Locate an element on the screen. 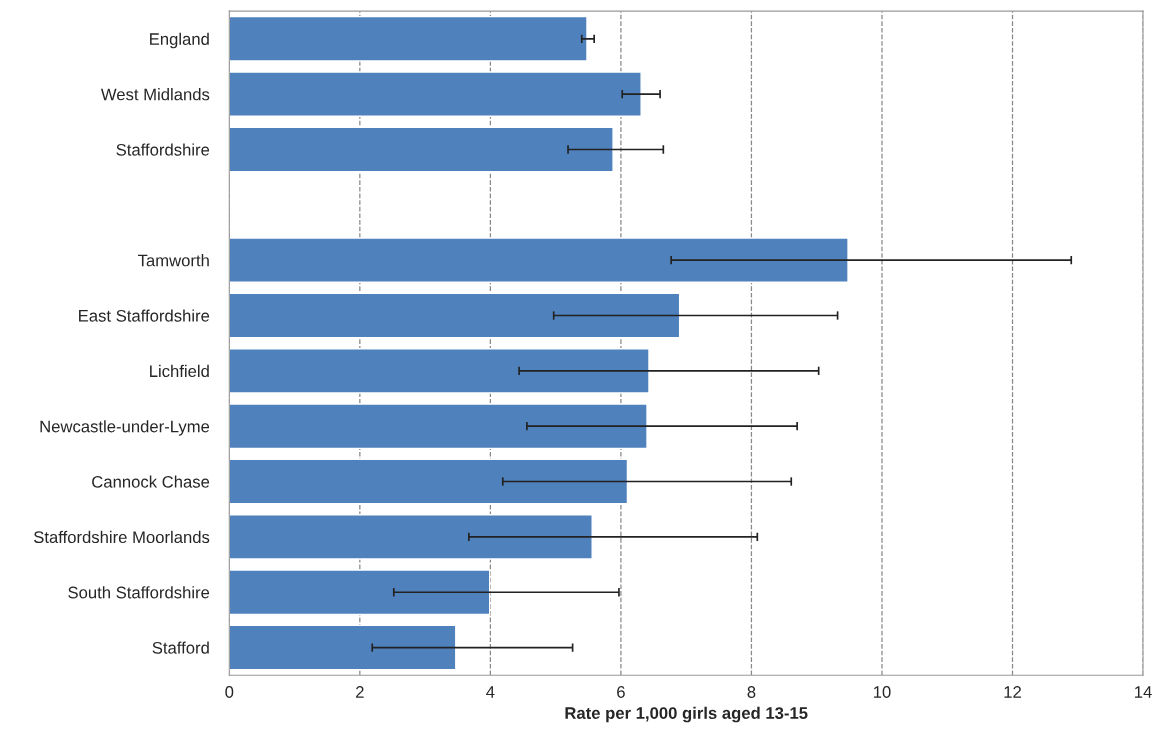 Image resolution: width=1164 pixels, height=742 pixels. x-tick-label: 14 is located at coordinates (1143, 692).